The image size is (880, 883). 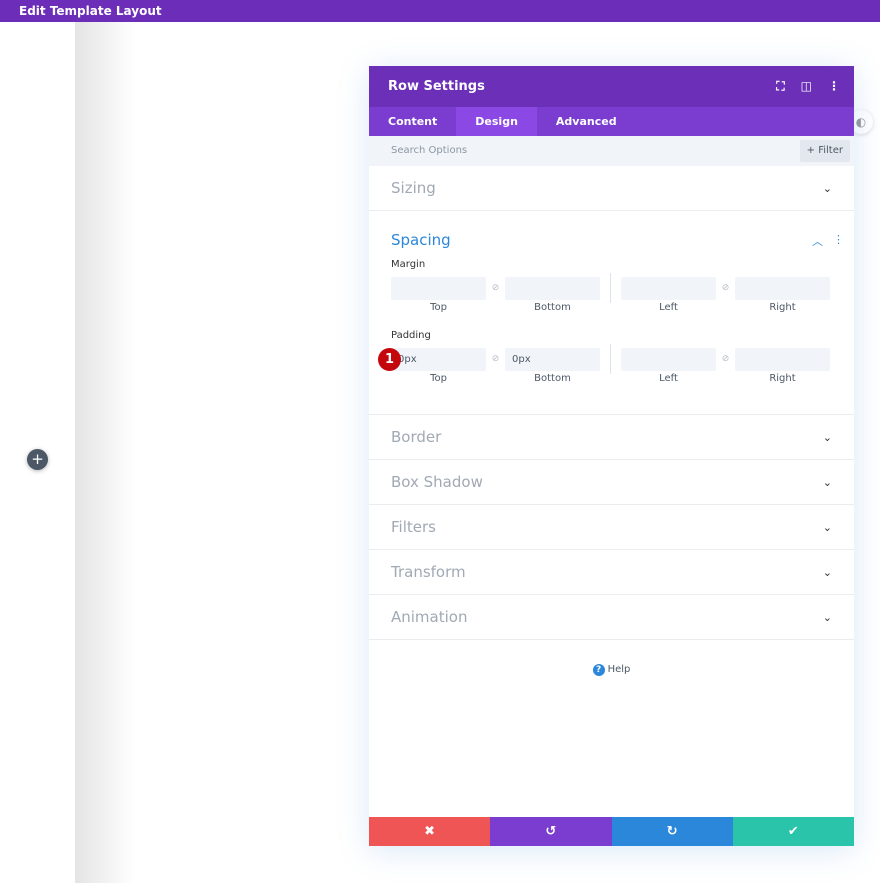 I want to click on fullscreen-icon: ⛶, so click(x=780, y=86).